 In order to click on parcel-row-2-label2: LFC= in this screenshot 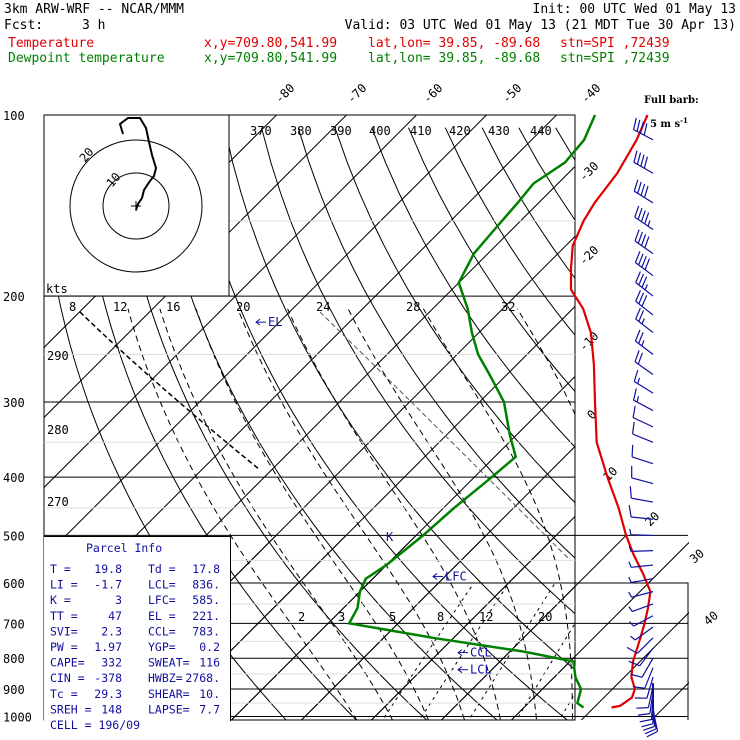, I will do `click(162, 600)`.